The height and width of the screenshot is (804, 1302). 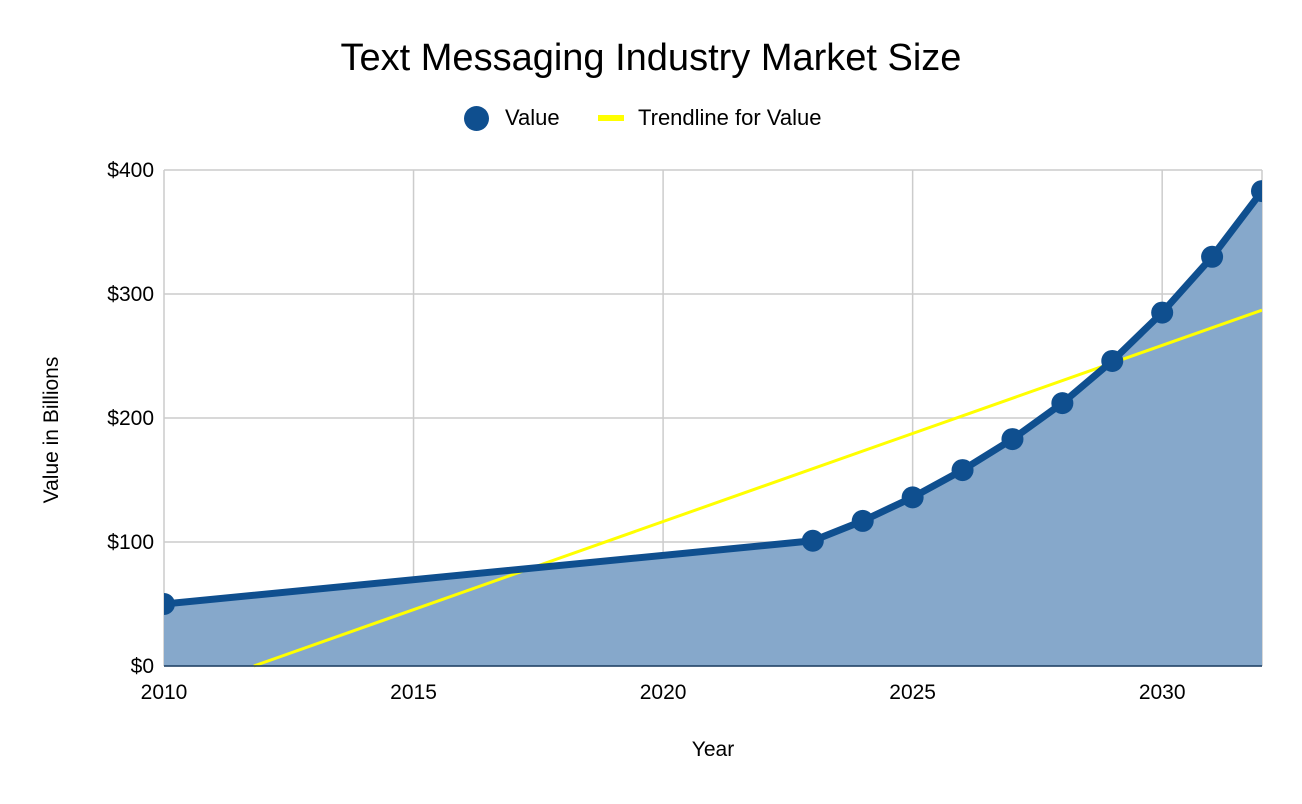 I want to click on legend-label-trendline: Trendline for Value, so click(x=730, y=117).